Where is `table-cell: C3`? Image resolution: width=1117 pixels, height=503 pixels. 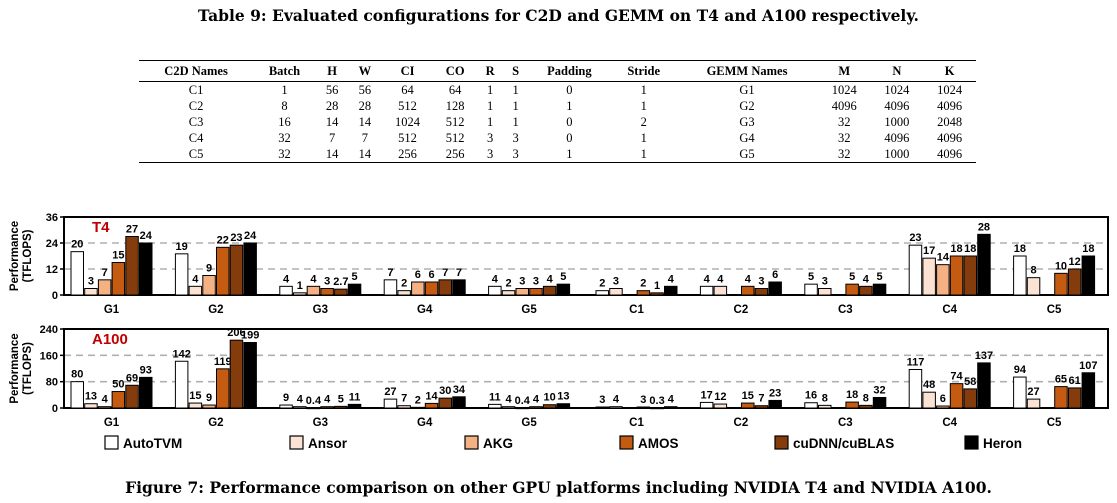 table-cell: C3 is located at coordinates (196, 121).